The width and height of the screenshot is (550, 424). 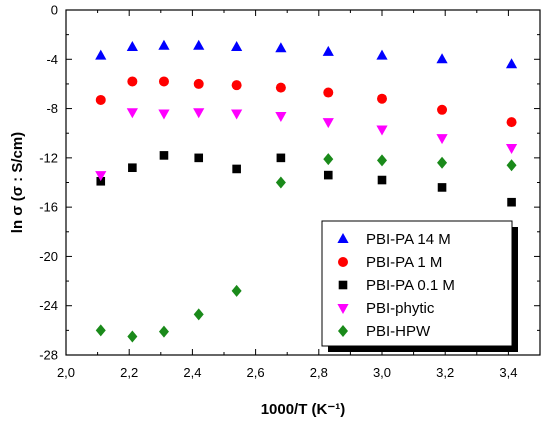 I want to click on x-tick-label: 2,2, so click(x=129, y=372).